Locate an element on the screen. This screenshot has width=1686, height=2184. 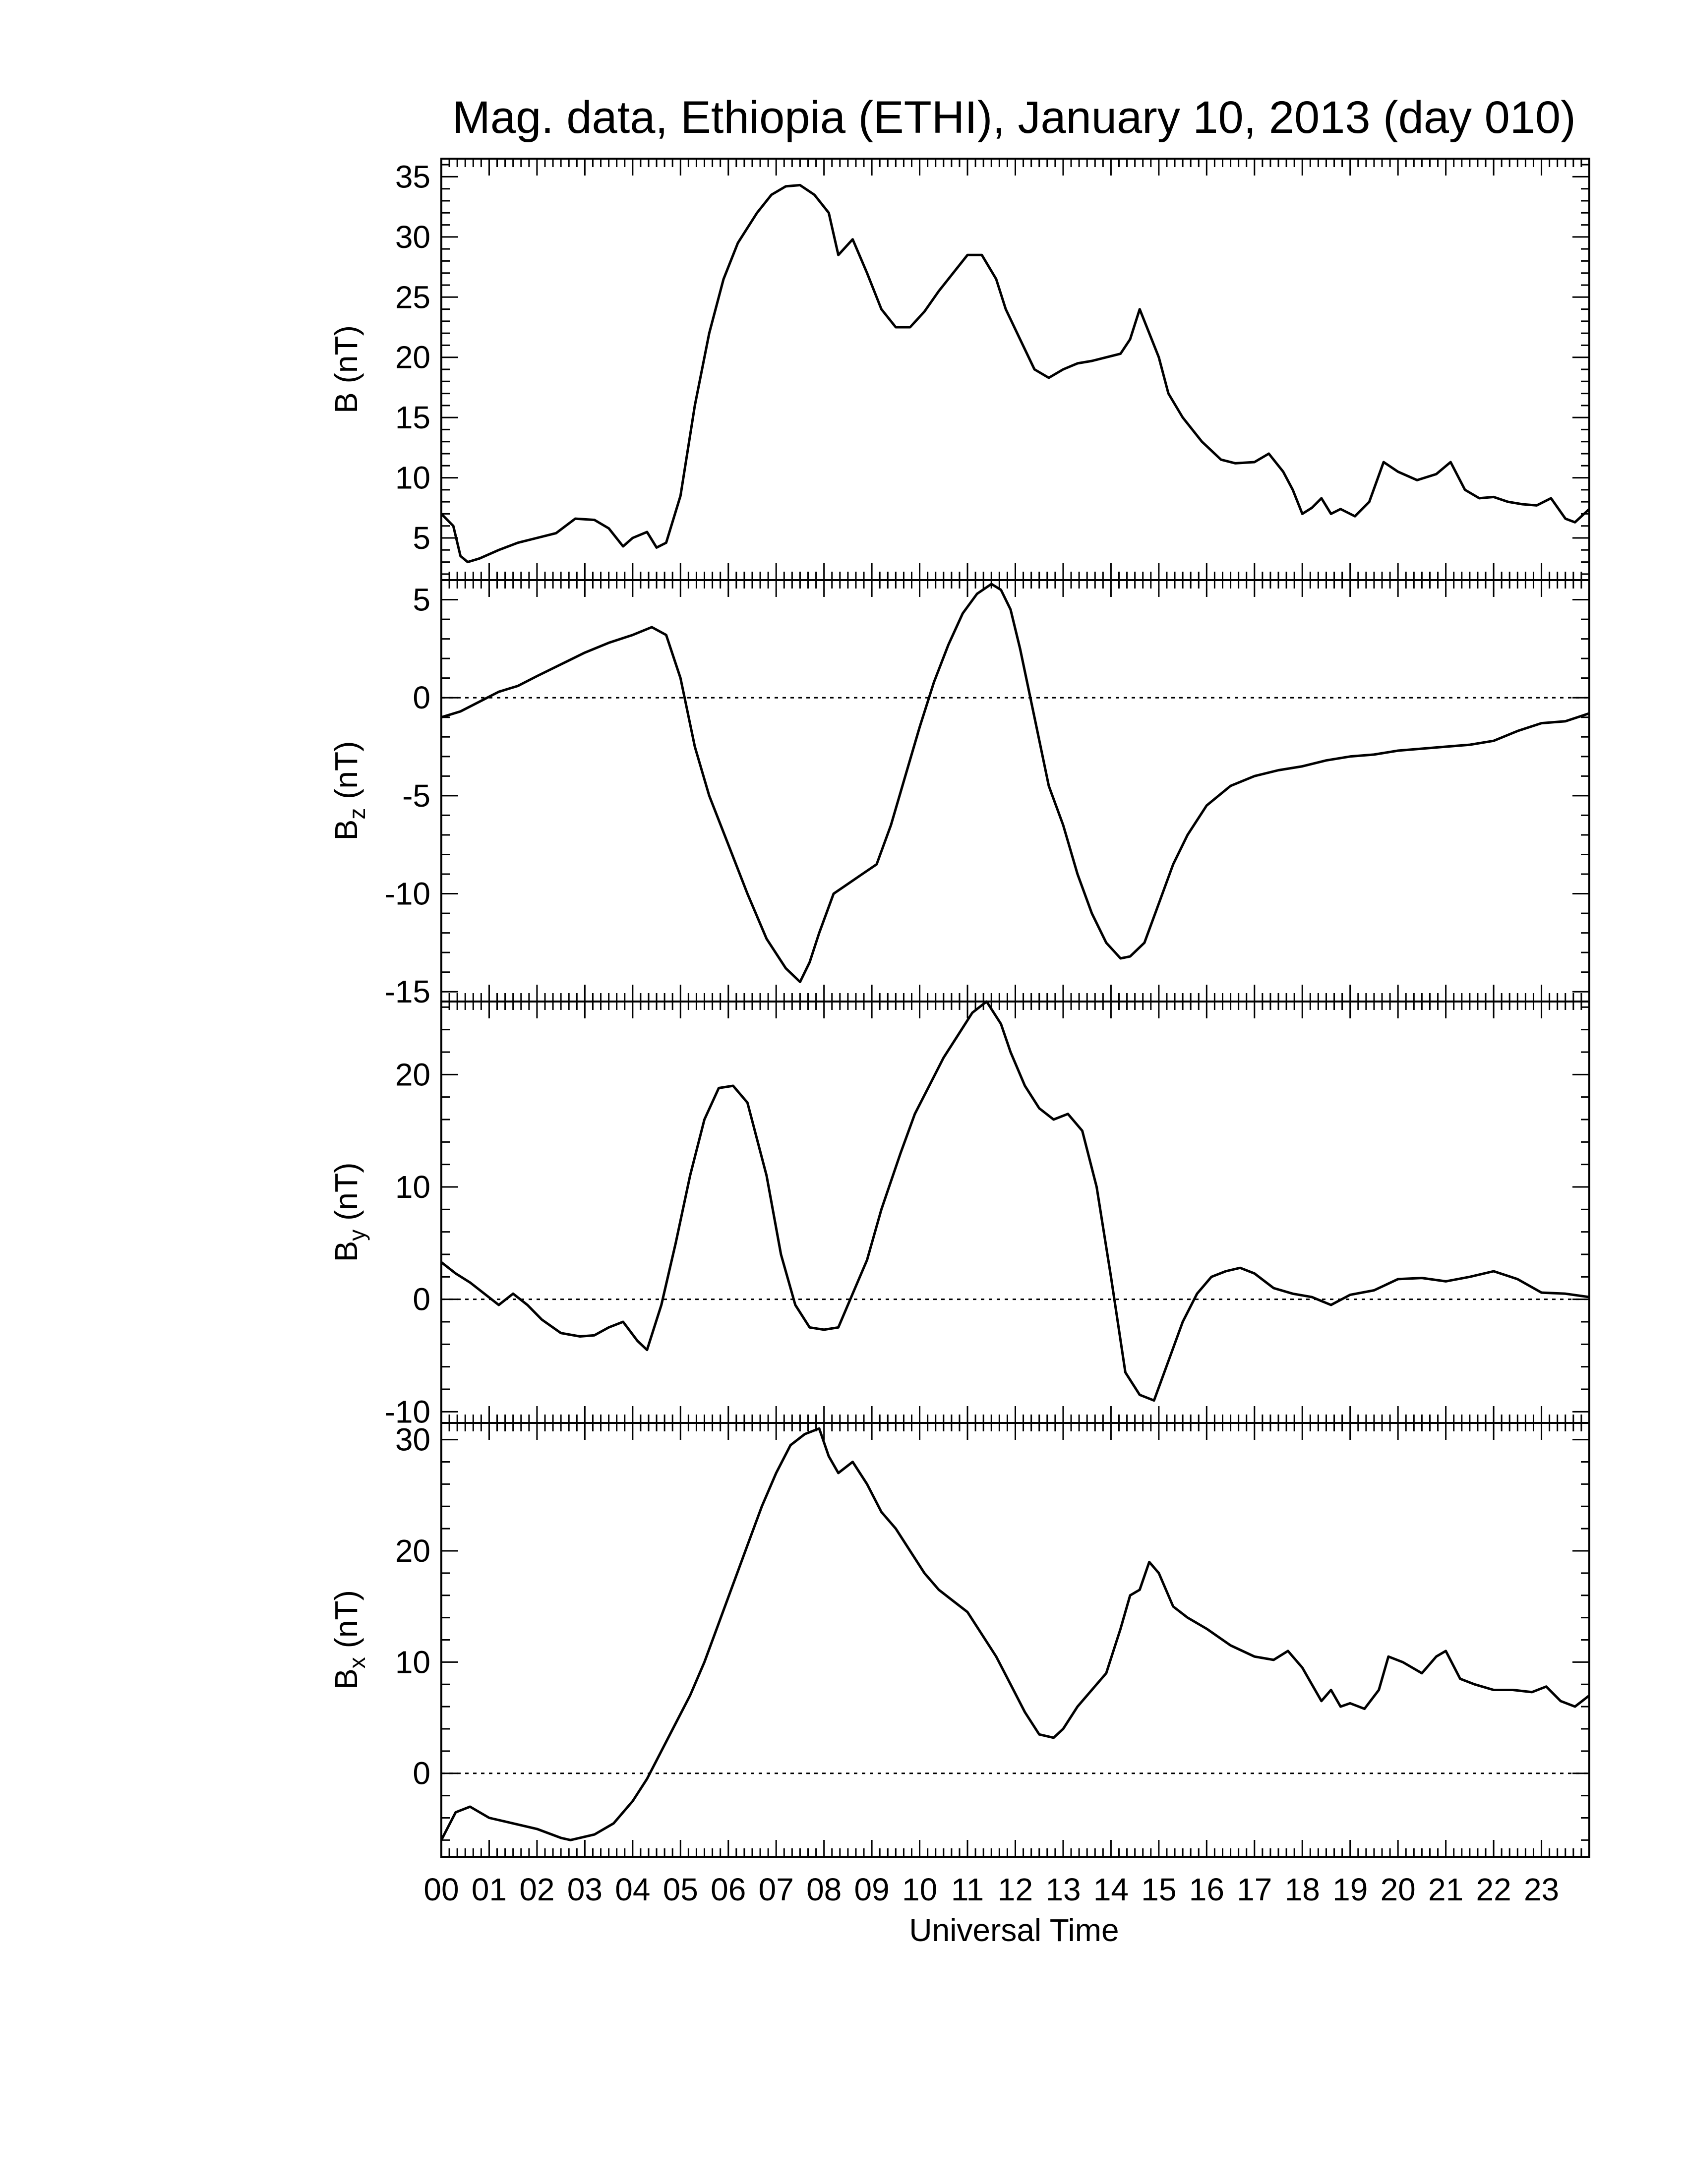
y-axis-label-bx: Bx (nT) is located at coordinates (349, 1640).